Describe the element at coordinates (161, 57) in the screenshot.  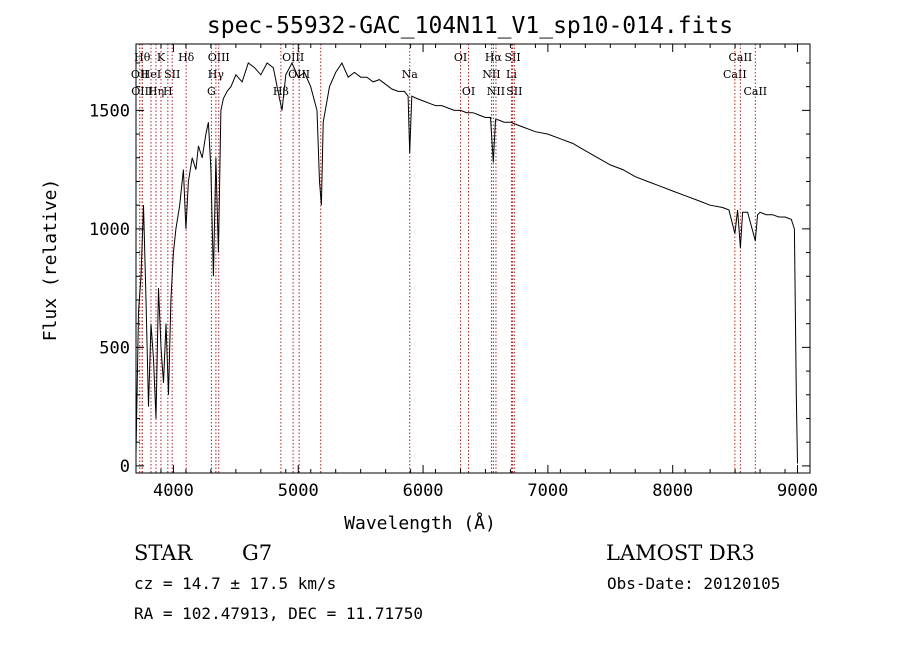
I see `line-marker-label: K` at that location.